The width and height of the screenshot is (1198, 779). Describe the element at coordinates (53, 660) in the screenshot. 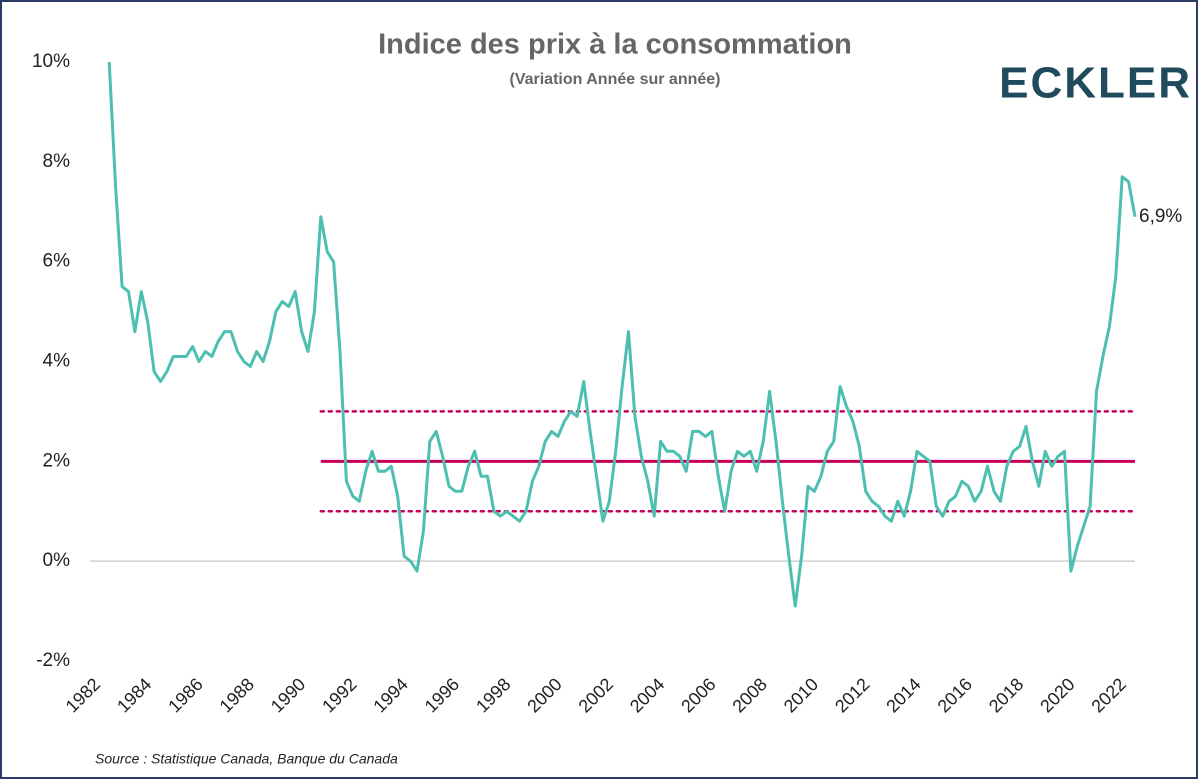

I see `y-tick-label: -2%` at that location.